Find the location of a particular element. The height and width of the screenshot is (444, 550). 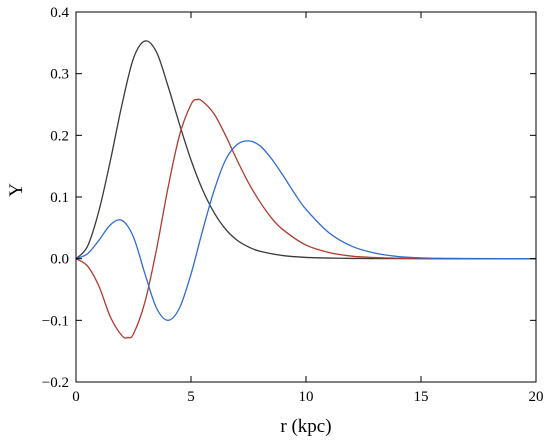

x-tick-label: 15 is located at coordinates (421, 397).